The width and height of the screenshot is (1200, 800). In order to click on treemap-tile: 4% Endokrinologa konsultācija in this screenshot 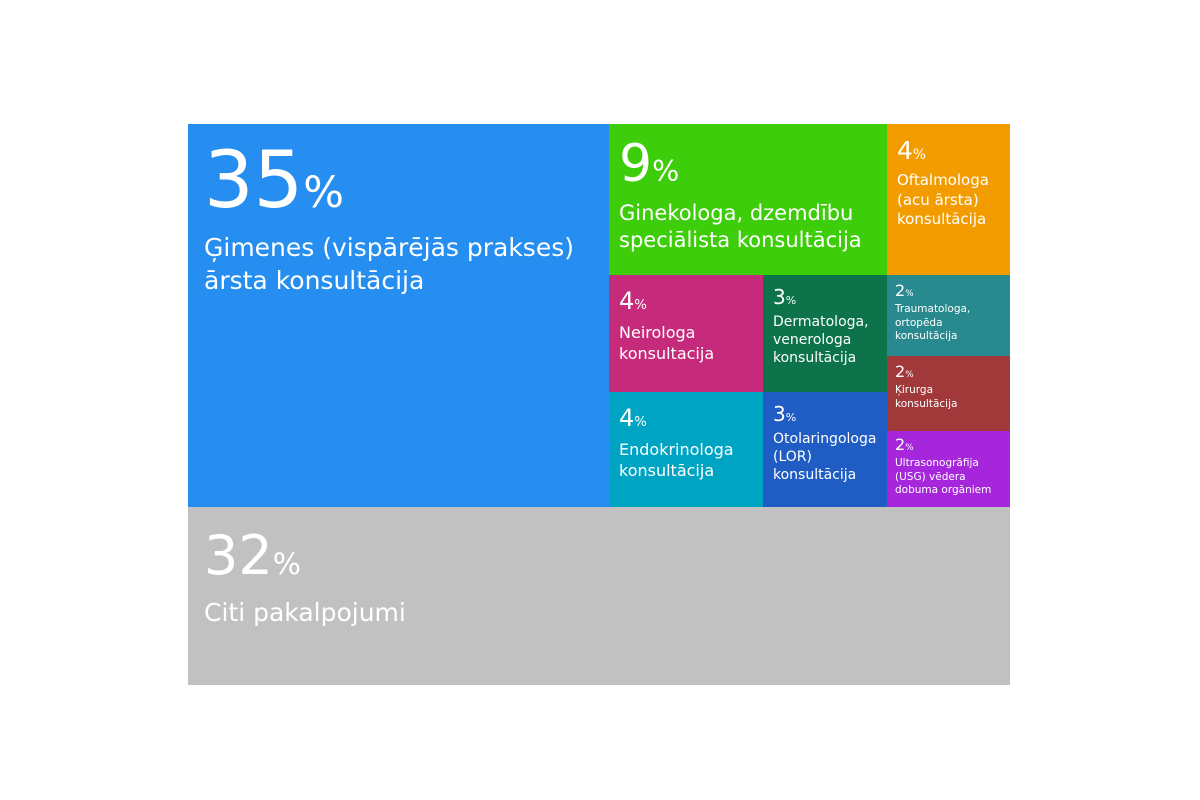, I will do `click(686, 449)`.